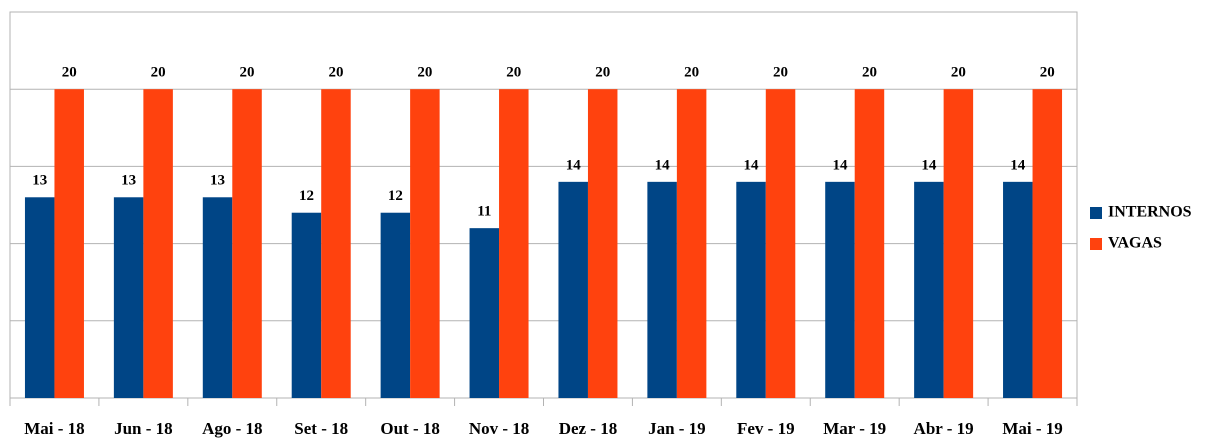 This screenshot has height=441, width=1215. What do you see at coordinates (854, 428) in the screenshot?
I see `x-tick-label: Mar - 19` at bounding box center [854, 428].